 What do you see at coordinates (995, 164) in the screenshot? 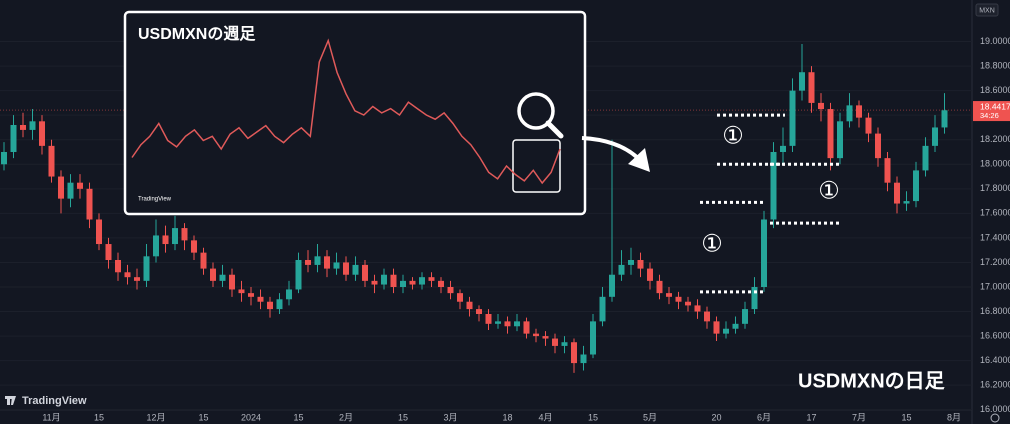
I see `y-tick-label: 18.00000` at bounding box center [995, 164].